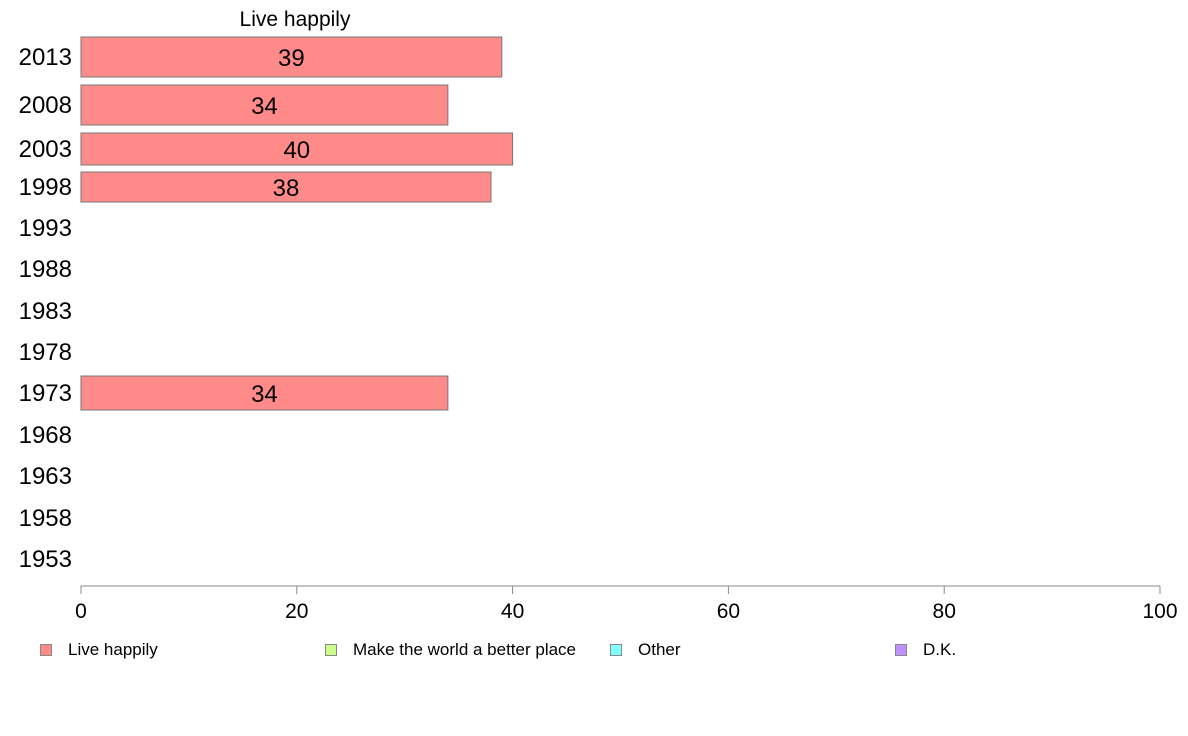 This screenshot has height=736, width=1188. I want to click on y-tick-label: 1993, so click(45, 228).